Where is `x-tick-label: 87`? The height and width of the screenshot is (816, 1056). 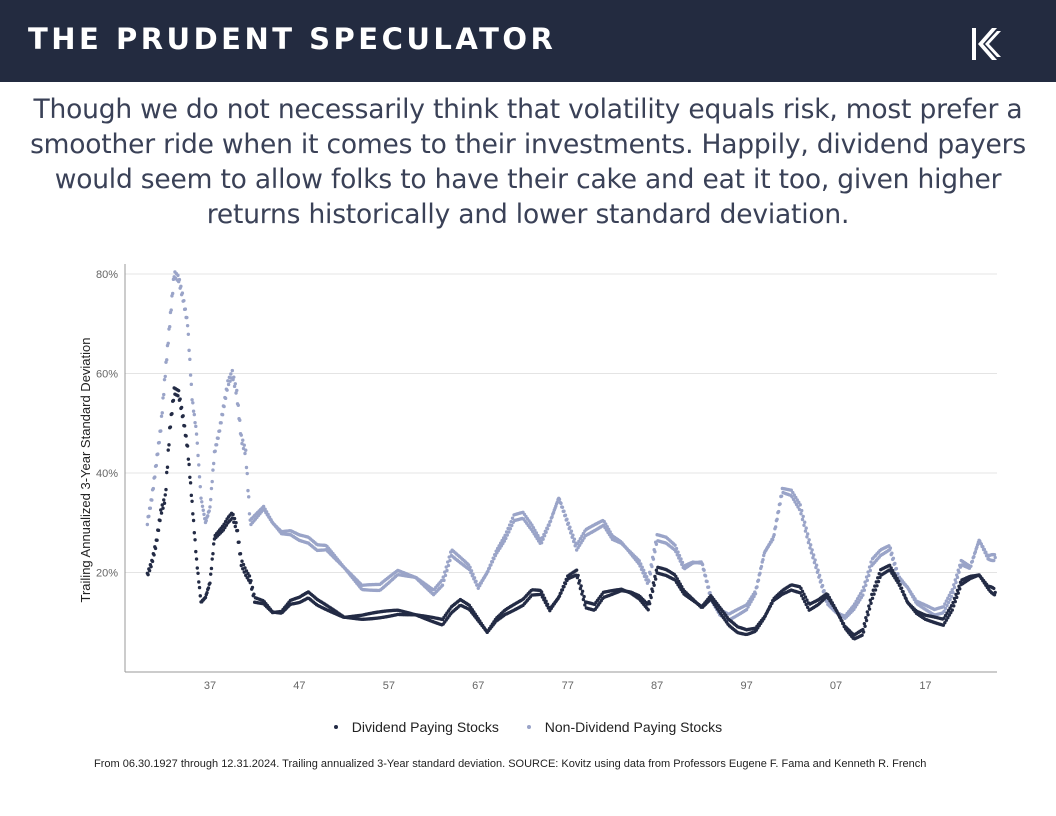 x-tick-label: 87 is located at coordinates (657, 686).